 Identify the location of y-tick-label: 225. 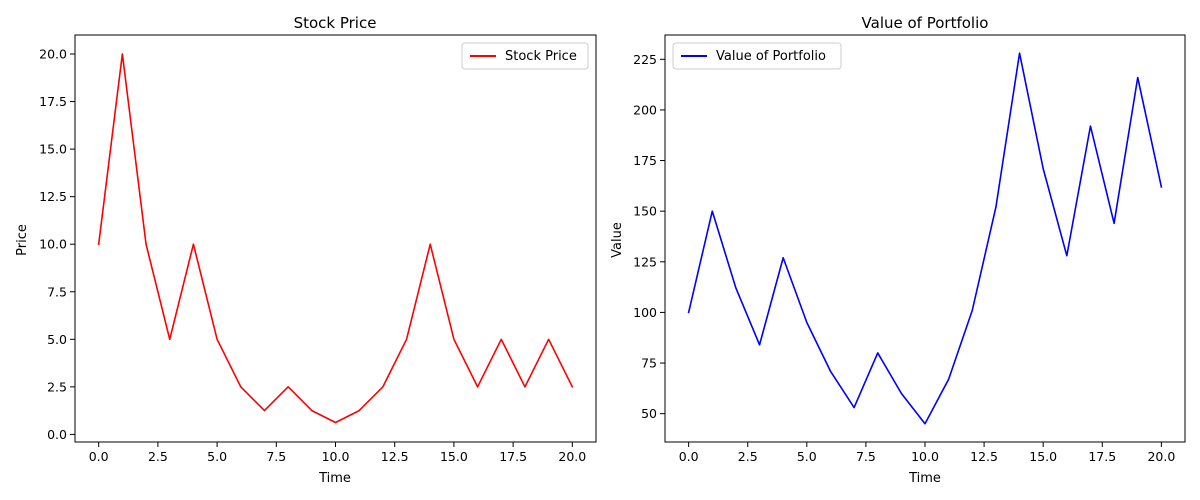
(645, 59).